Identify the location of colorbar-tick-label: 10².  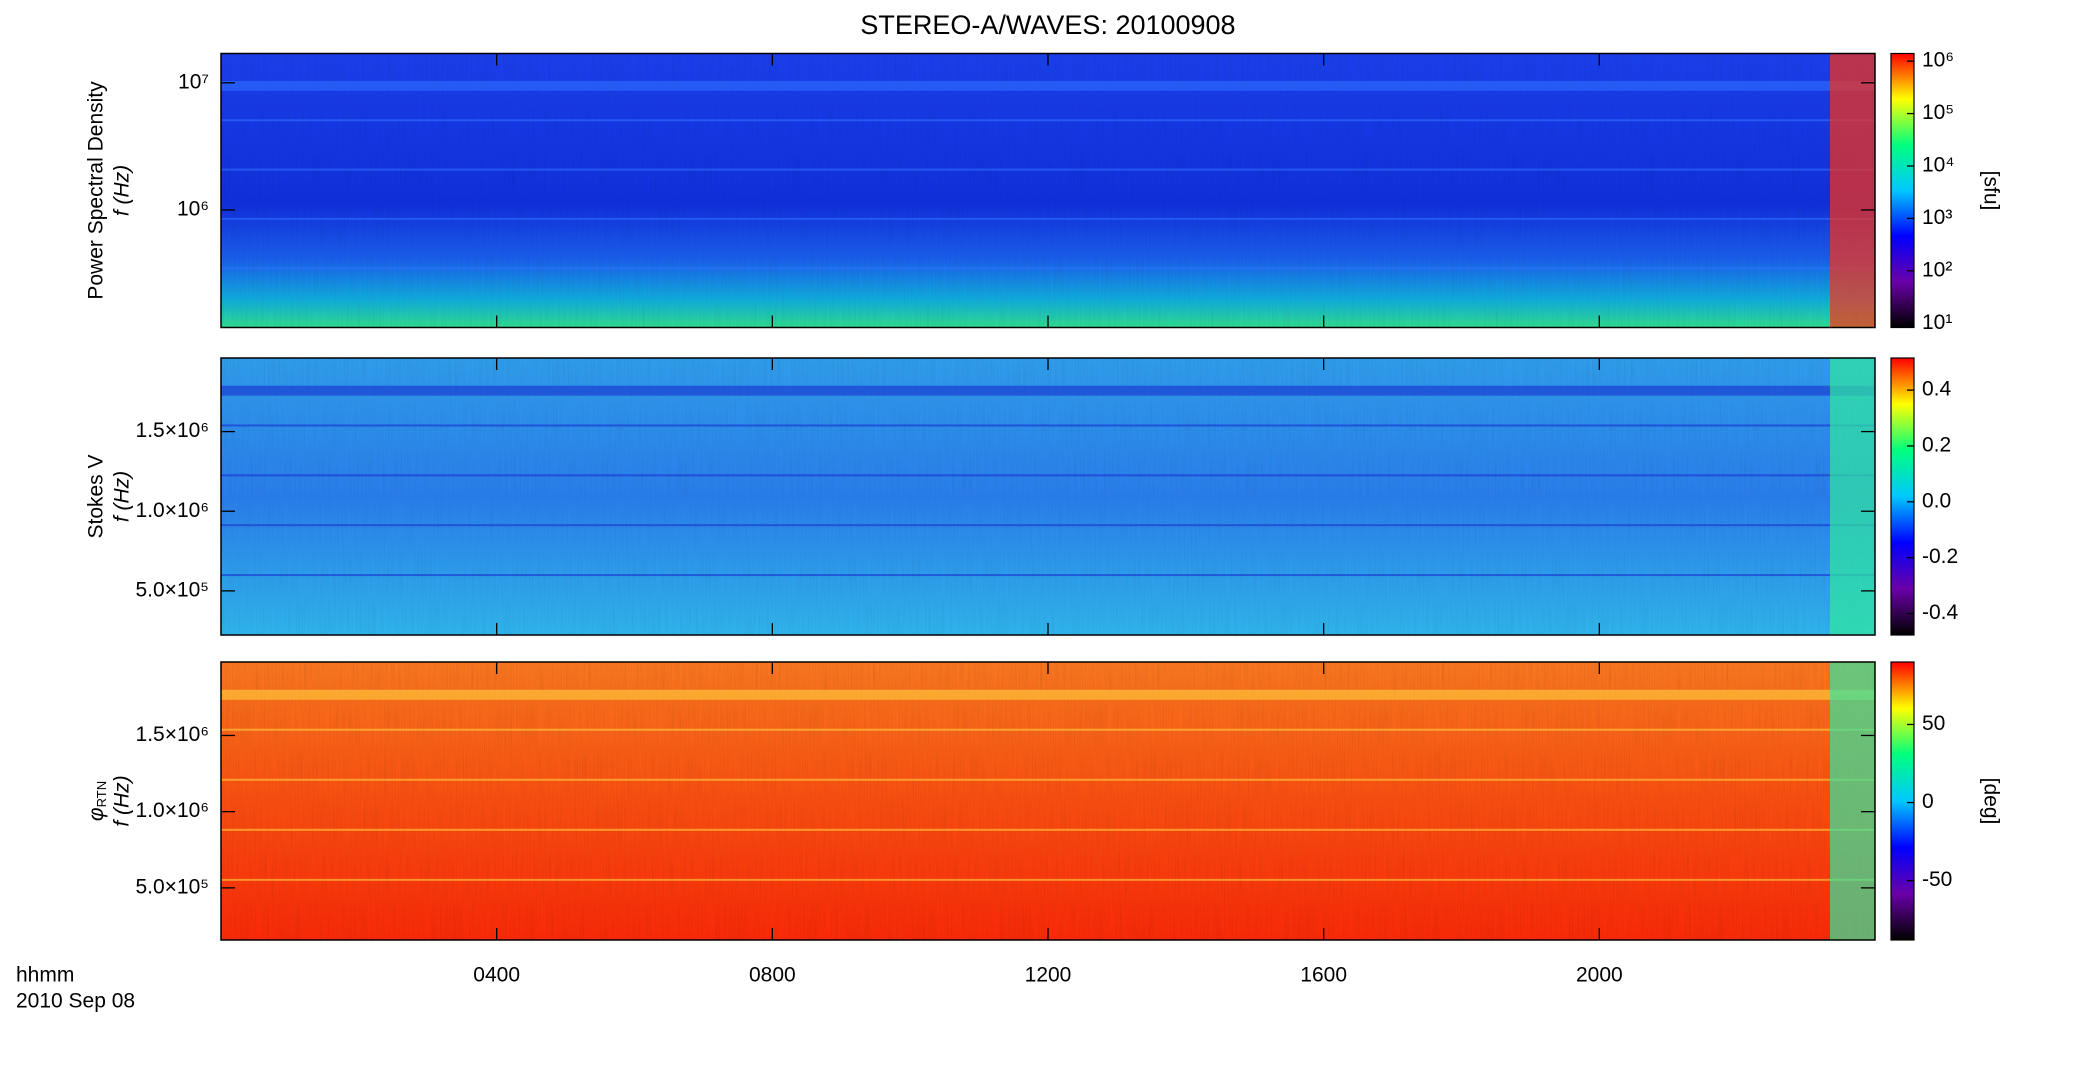
(1937, 269).